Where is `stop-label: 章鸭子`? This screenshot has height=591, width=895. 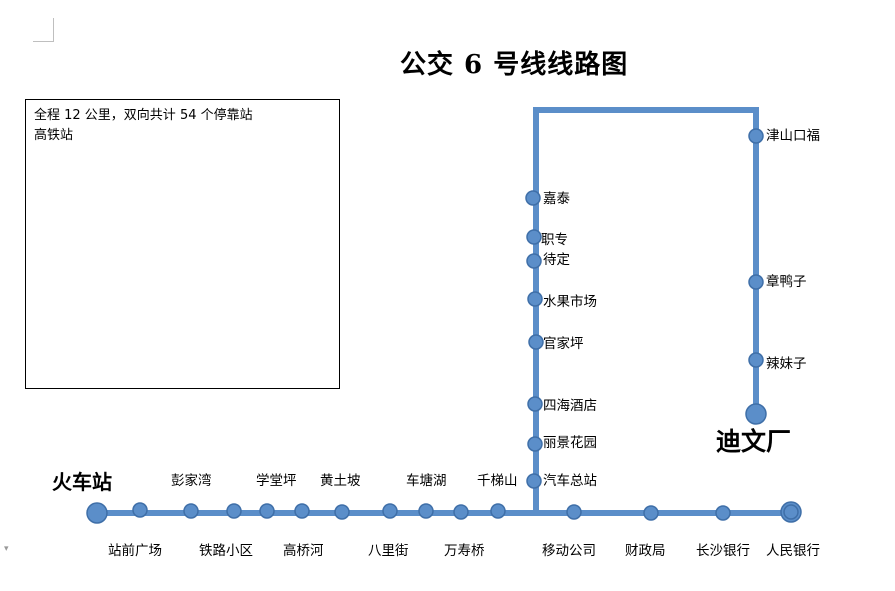 stop-label: 章鸭子 is located at coordinates (786, 282).